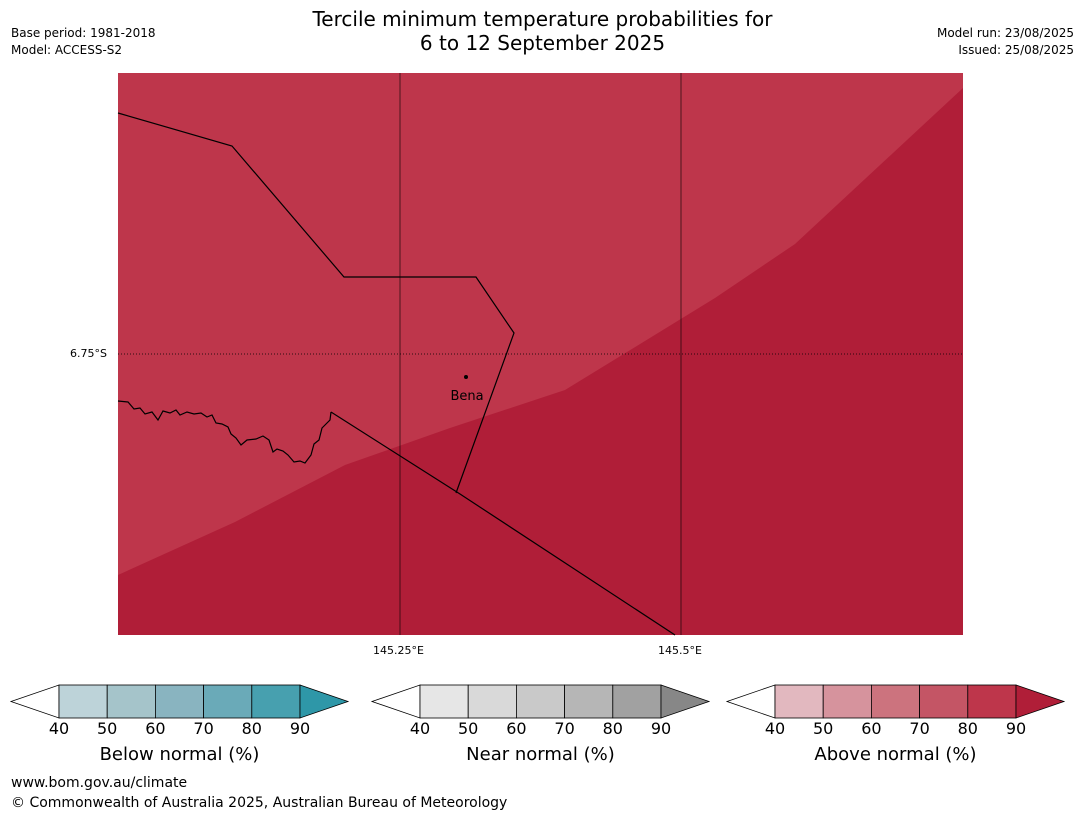  I want to click on lat-label-6-75s: 6.75°S, so click(88, 353).